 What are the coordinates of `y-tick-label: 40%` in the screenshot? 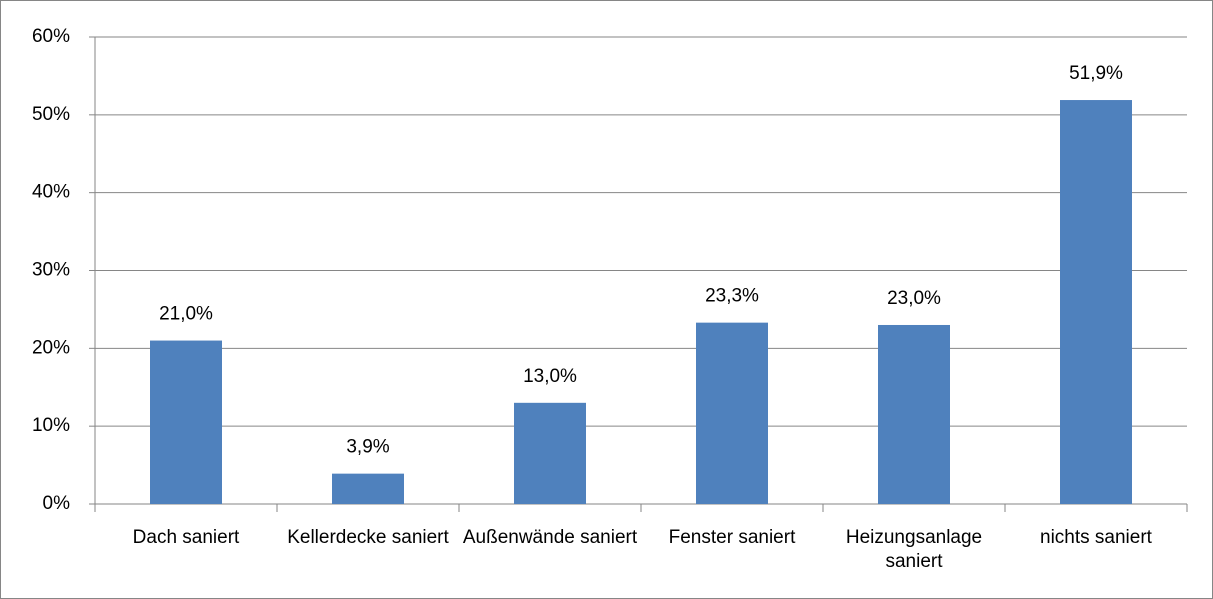 It's located at (51, 192).